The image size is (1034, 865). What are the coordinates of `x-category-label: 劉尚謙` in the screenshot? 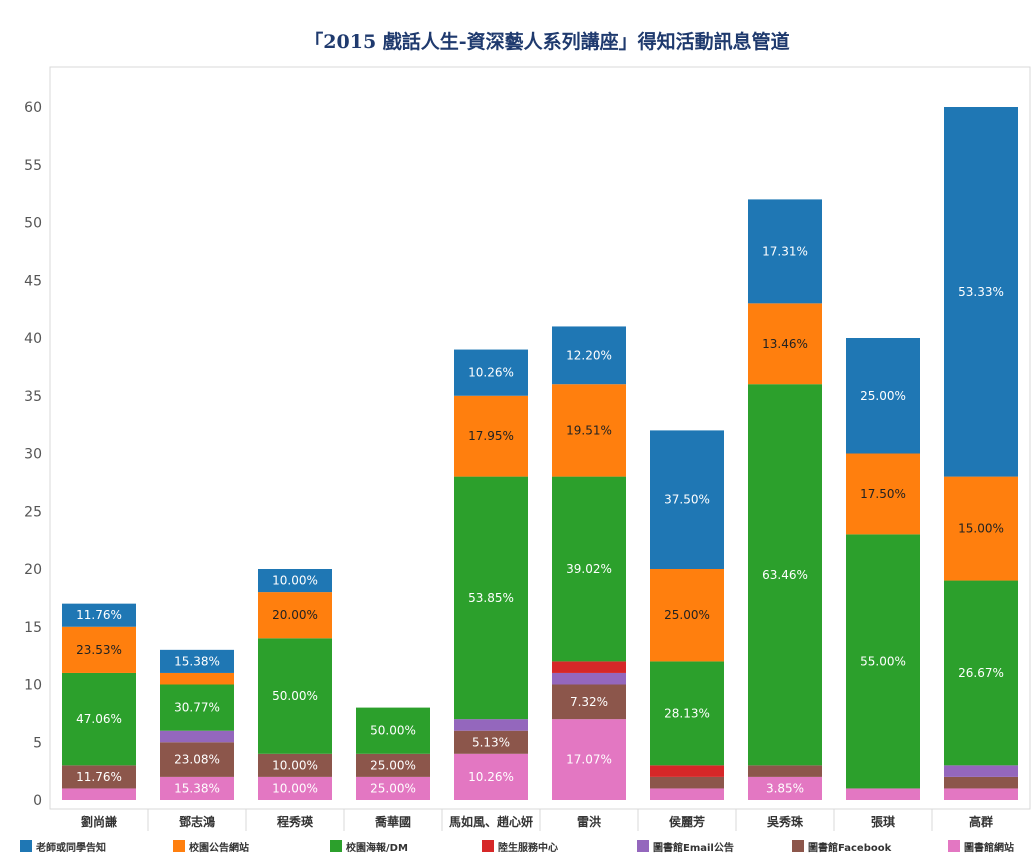 It's located at (98, 821).